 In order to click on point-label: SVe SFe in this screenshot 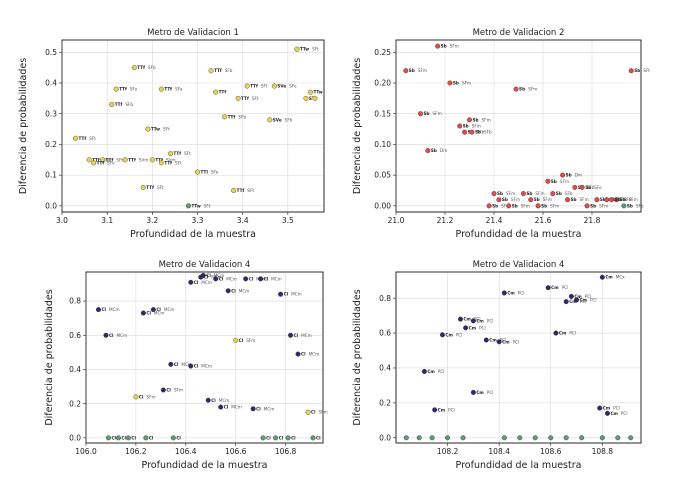, I will do `click(287, 86)`.